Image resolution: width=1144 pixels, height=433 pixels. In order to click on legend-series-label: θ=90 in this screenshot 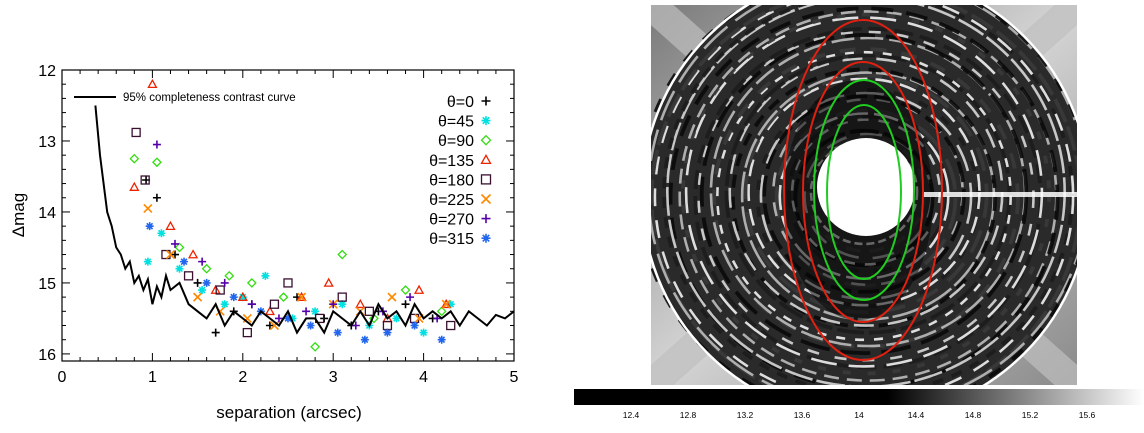, I will do `click(456, 141)`.